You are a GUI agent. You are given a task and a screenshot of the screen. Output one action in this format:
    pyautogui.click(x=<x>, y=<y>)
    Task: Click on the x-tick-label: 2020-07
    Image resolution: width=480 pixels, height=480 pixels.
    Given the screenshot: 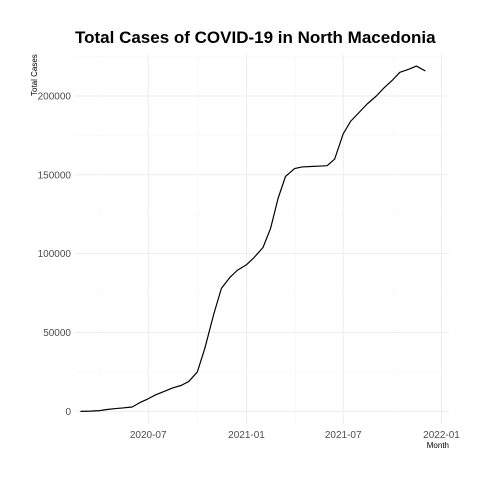 What is the action you would take?
    pyautogui.click(x=148, y=435)
    